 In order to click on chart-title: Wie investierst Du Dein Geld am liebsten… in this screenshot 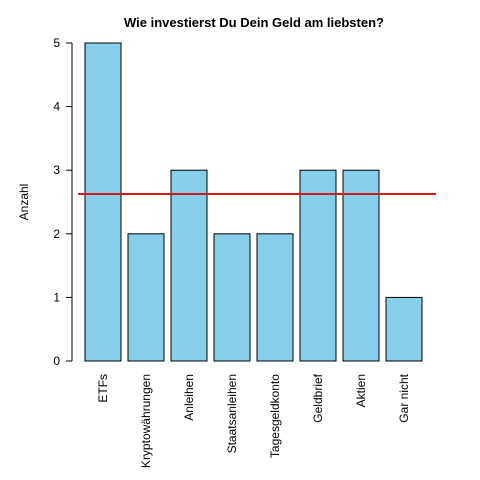, I will do `click(254, 22)`.